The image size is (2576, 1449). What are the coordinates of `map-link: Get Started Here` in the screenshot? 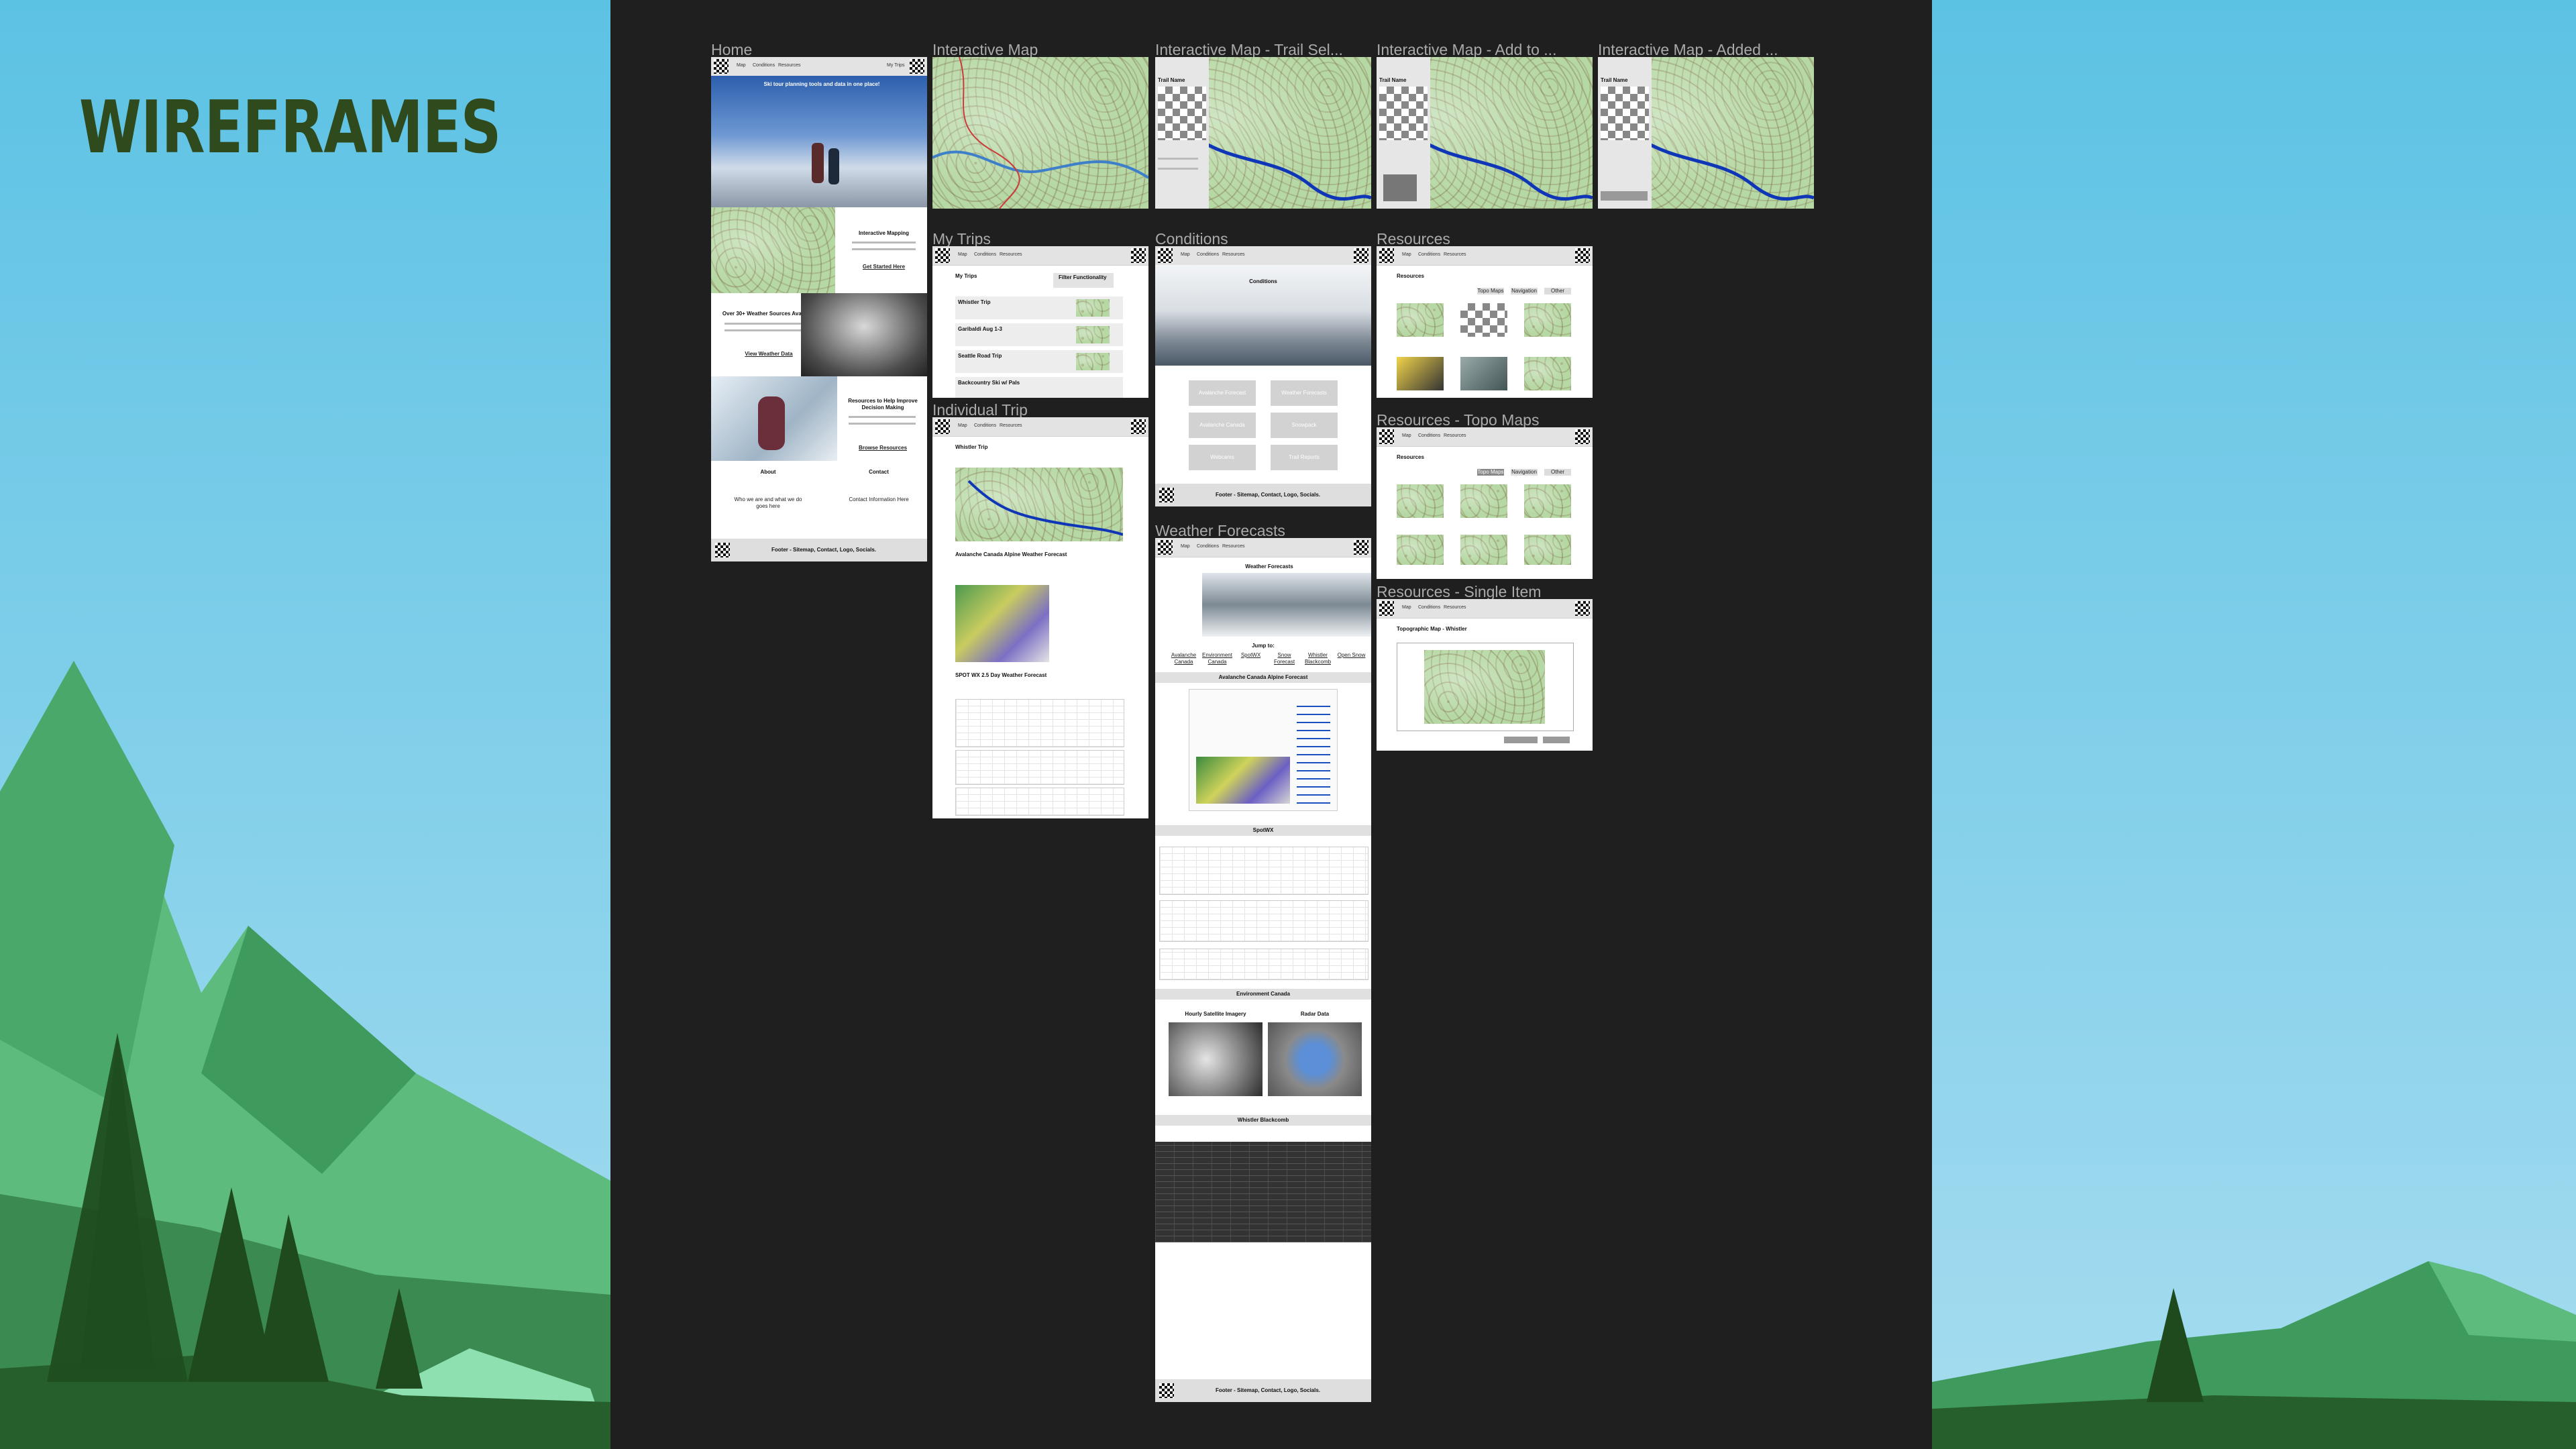 It's located at (884, 267).